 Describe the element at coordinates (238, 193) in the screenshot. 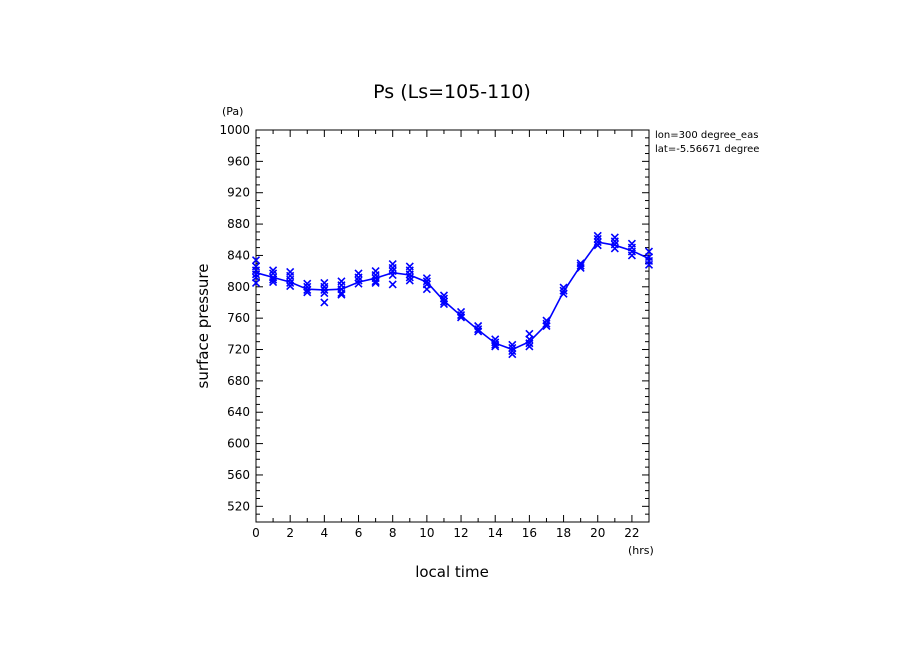

I see `y-tick-label: 920` at that location.